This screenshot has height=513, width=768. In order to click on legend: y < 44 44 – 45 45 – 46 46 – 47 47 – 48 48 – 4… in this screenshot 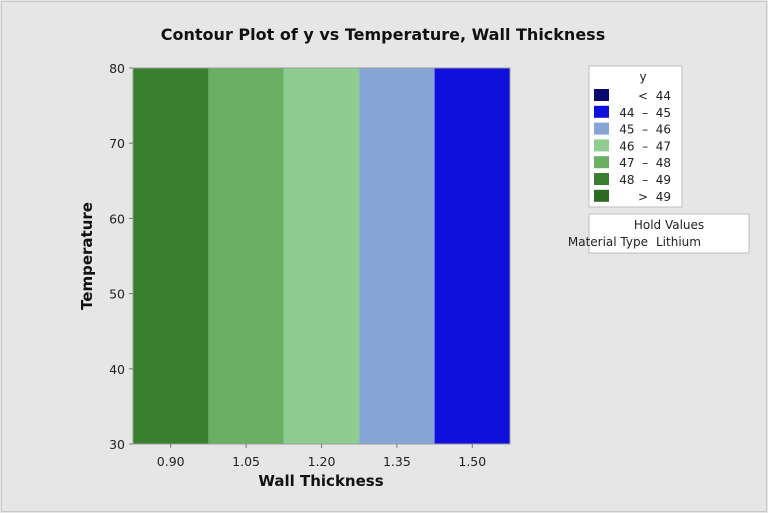, I will do `click(635, 136)`.